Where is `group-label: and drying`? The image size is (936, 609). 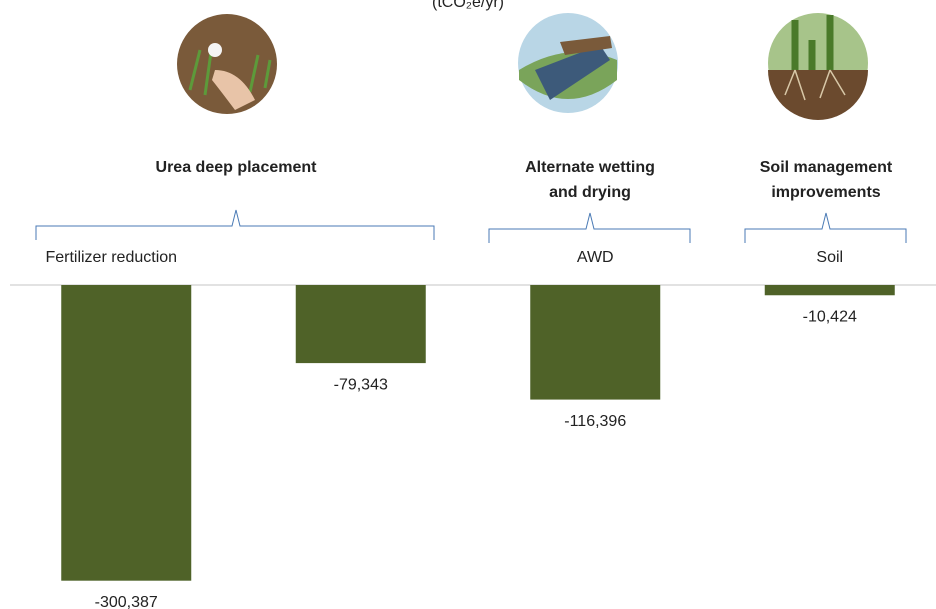
group-label: and drying is located at coordinates (590, 192).